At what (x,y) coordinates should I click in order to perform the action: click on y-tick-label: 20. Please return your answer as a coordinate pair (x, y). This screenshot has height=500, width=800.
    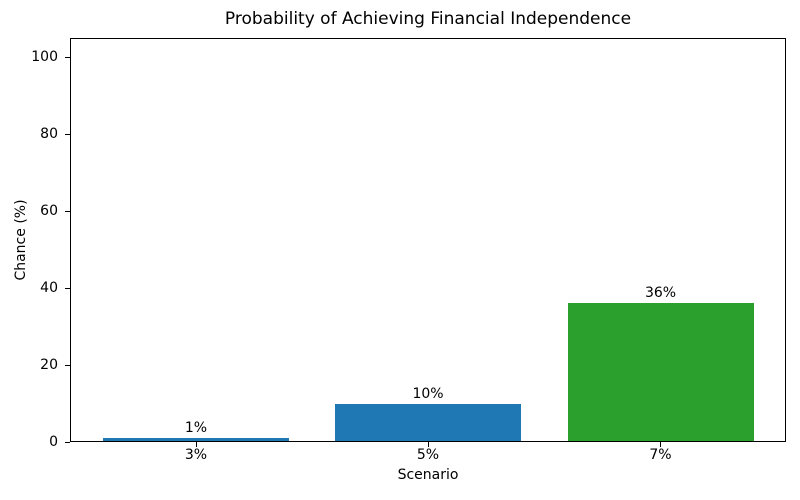
    Looking at the image, I should click on (49, 365).